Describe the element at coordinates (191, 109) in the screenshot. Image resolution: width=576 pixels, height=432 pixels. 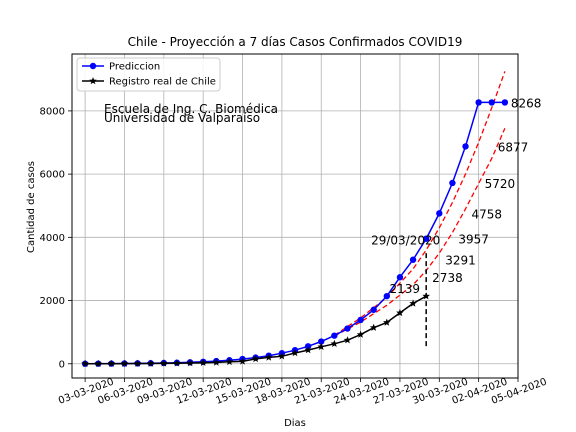
I see `school-name-line1: Escuela de Ing. C. Biomédica` at that location.